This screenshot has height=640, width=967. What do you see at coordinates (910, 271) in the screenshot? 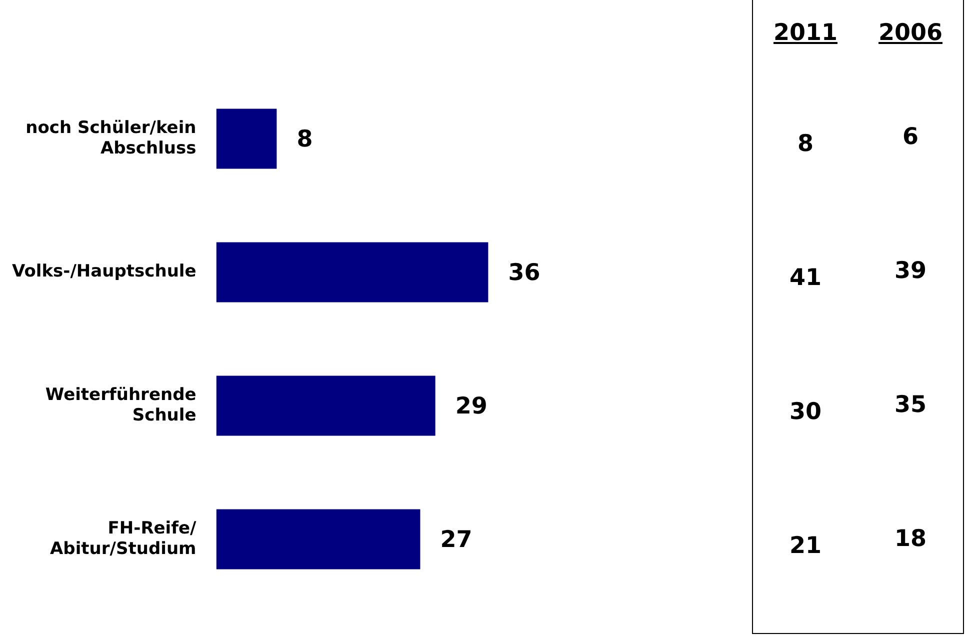
I see `data-label: 39` at bounding box center [910, 271].